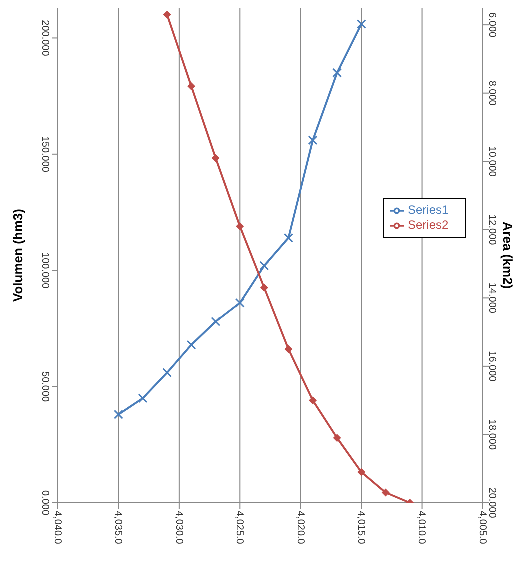  Describe the element at coordinates (44, 271) in the screenshot. I see `y-tick-label: 100.000` at that location.